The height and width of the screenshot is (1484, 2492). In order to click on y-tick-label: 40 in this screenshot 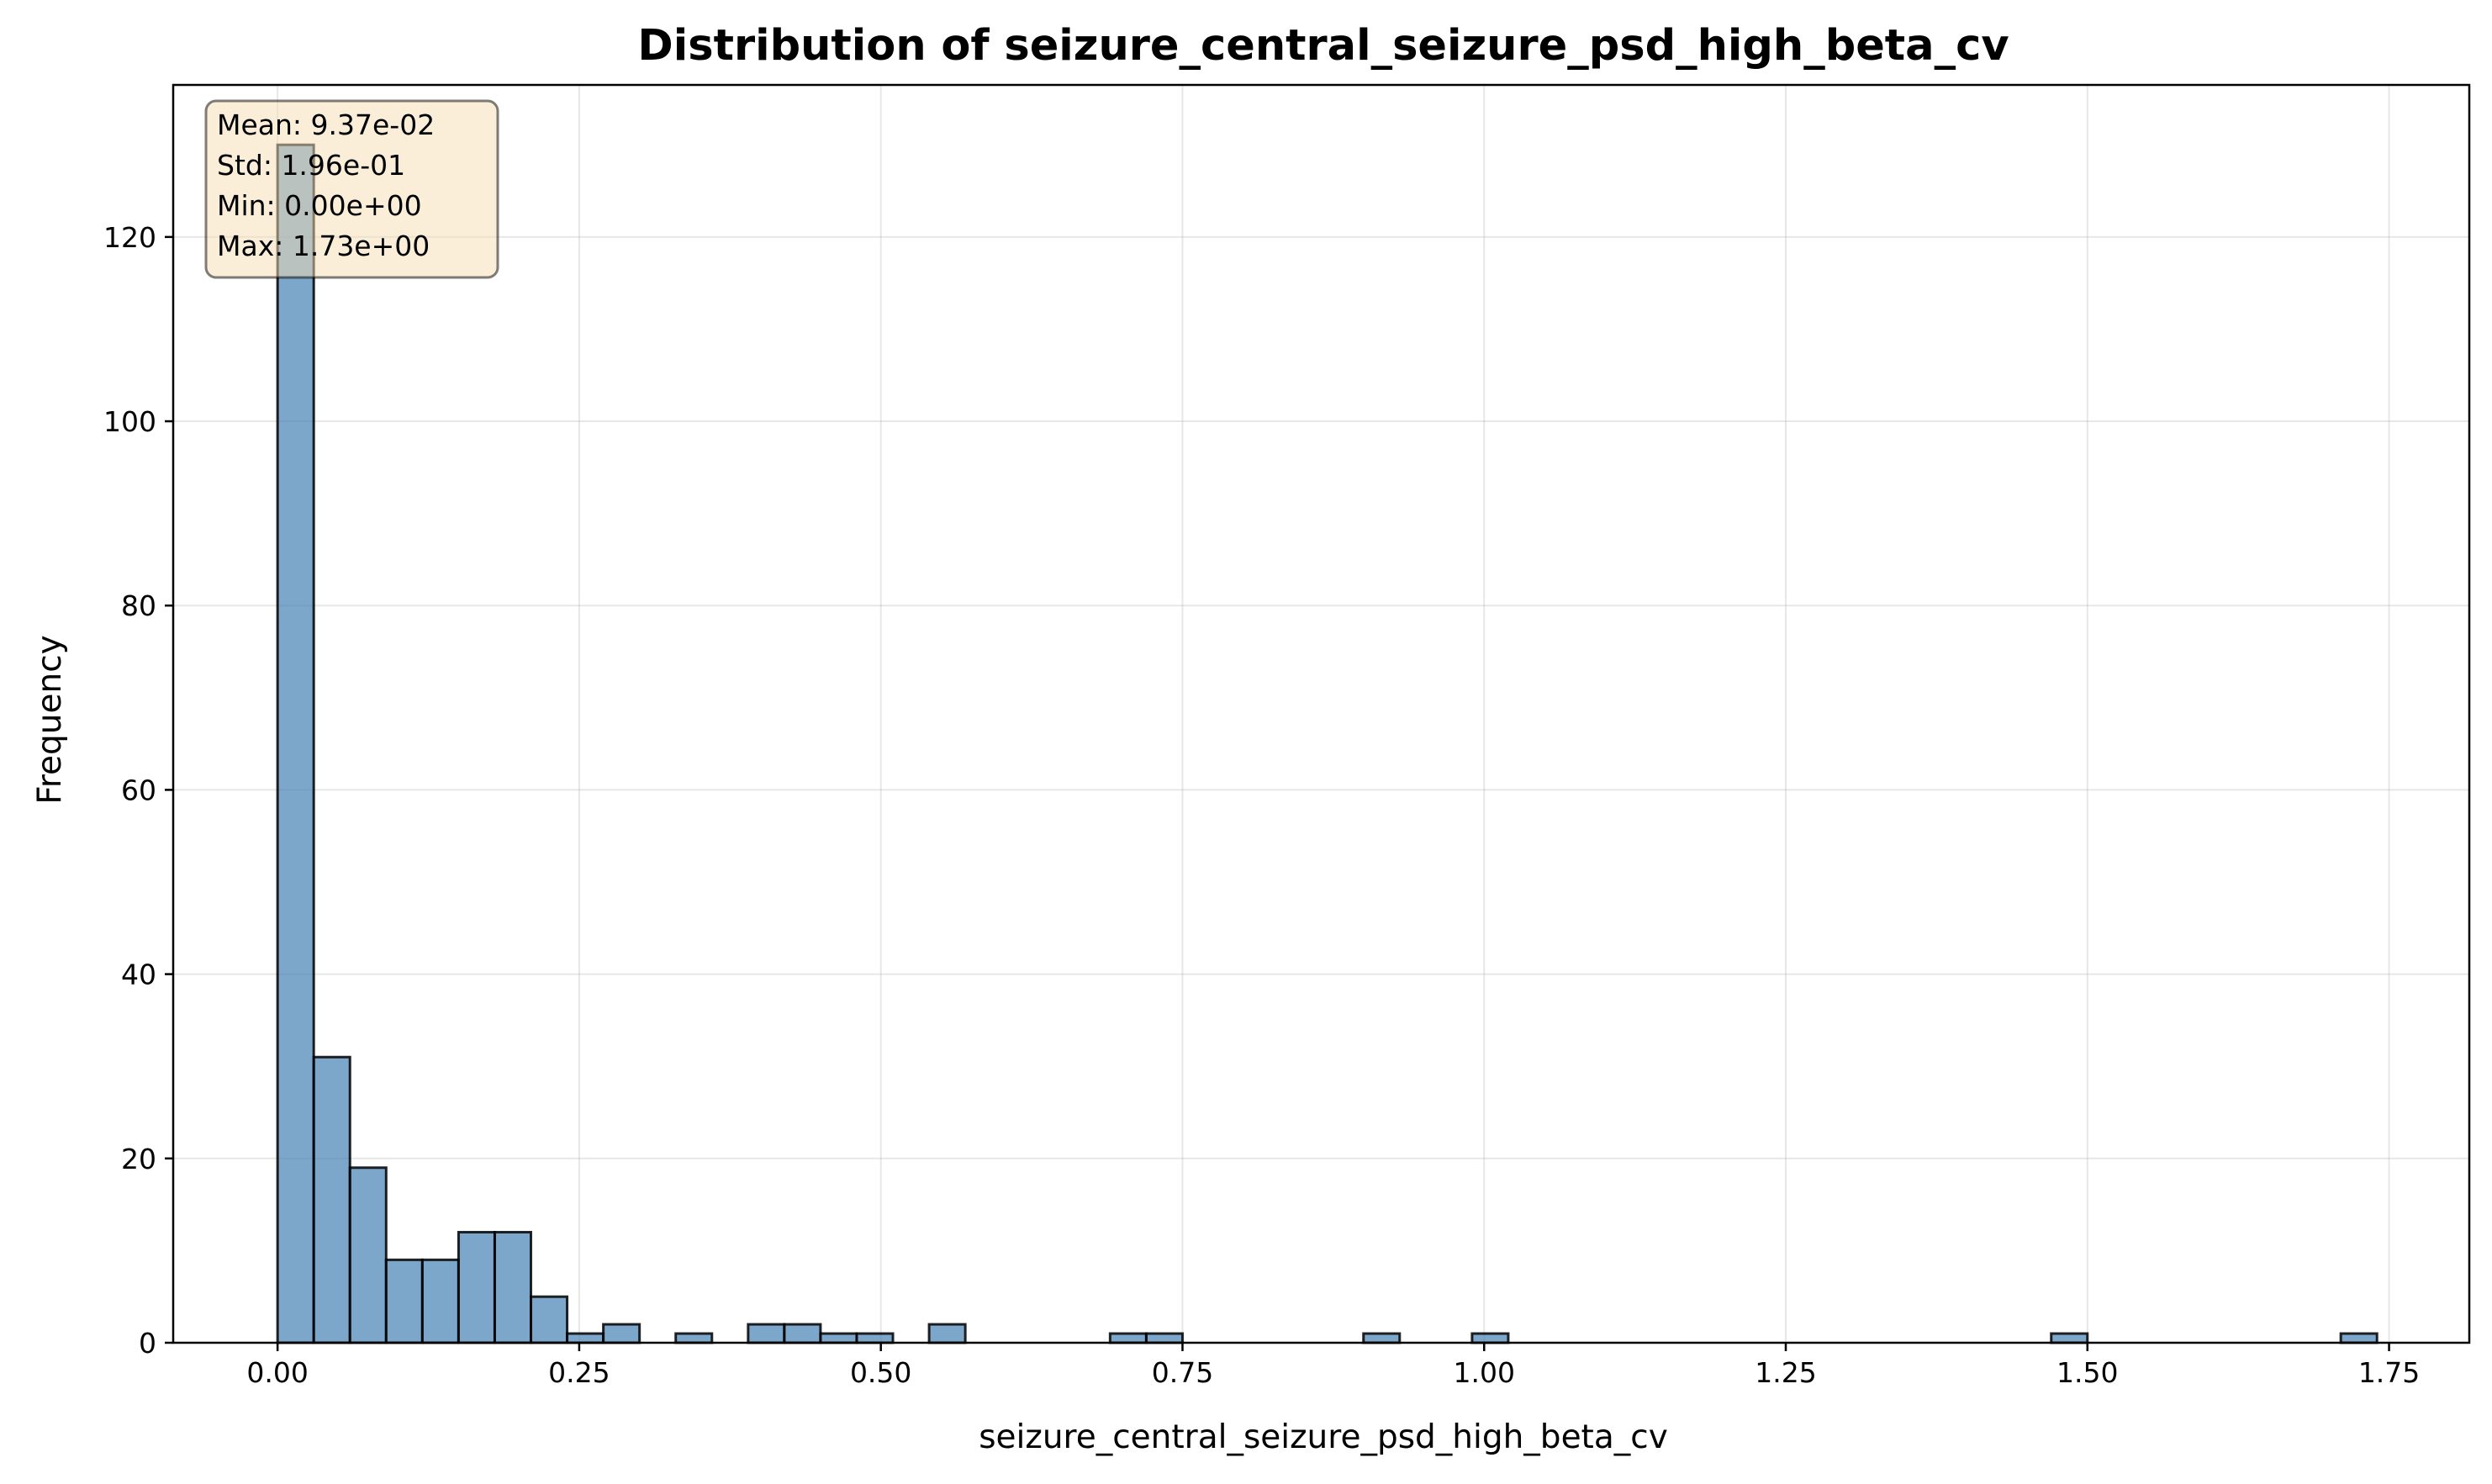, I will do `click(138, 975)`.